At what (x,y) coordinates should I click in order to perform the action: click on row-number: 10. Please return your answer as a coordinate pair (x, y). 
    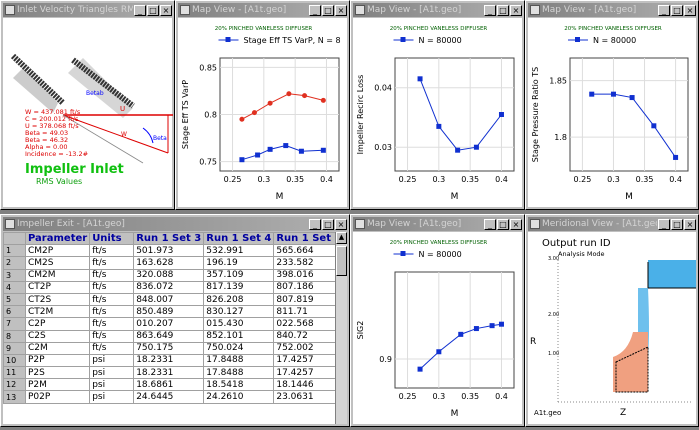
    Looking at the image, I should click on (14, 360).